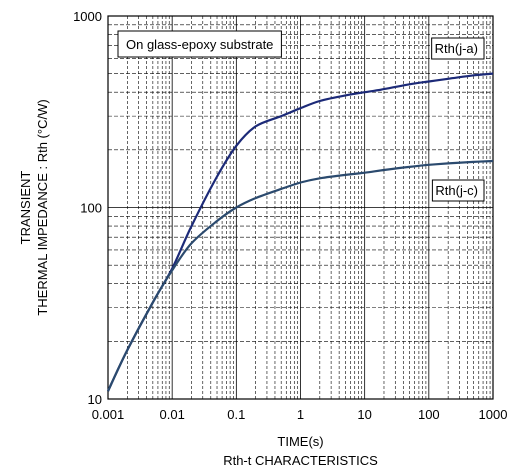 The height and width of the screenshot is (473, 515). I want to click on series-label-ja-text: Rth(j-a), so click(456, 48).